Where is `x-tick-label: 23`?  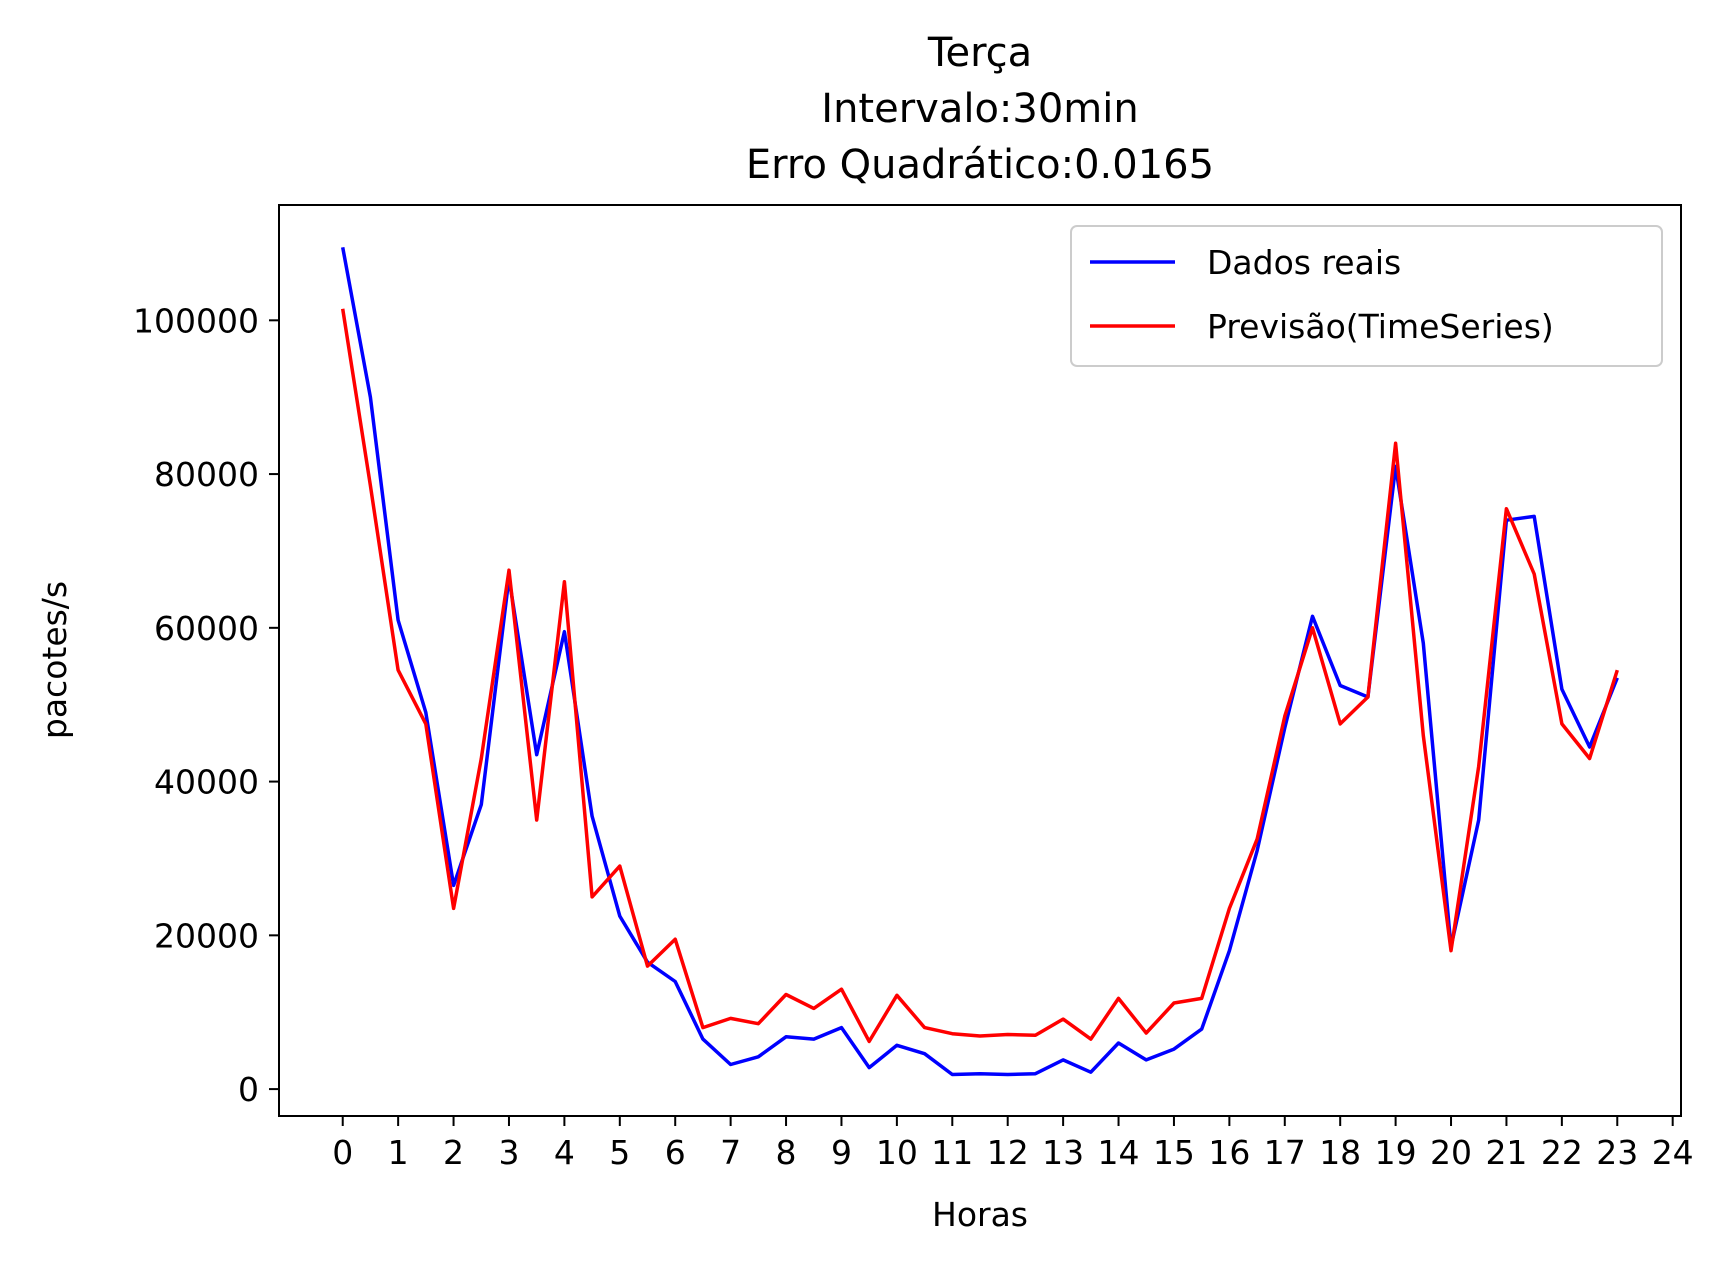
x-tick-label: 23 is located at coordinates (1617, 1152).